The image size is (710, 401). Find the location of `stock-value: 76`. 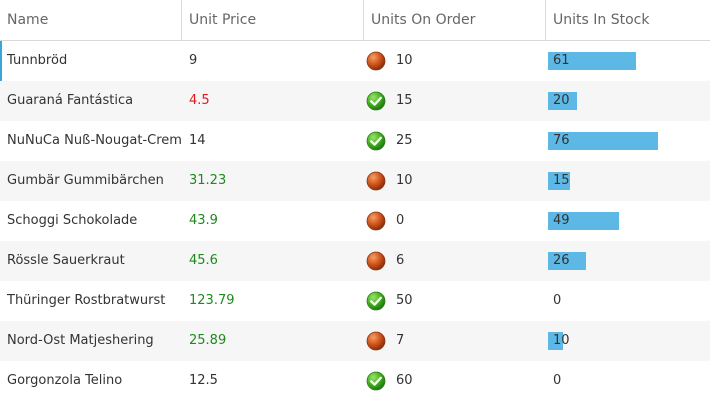

stock-value: 76 is located at coordinates (561, 140).